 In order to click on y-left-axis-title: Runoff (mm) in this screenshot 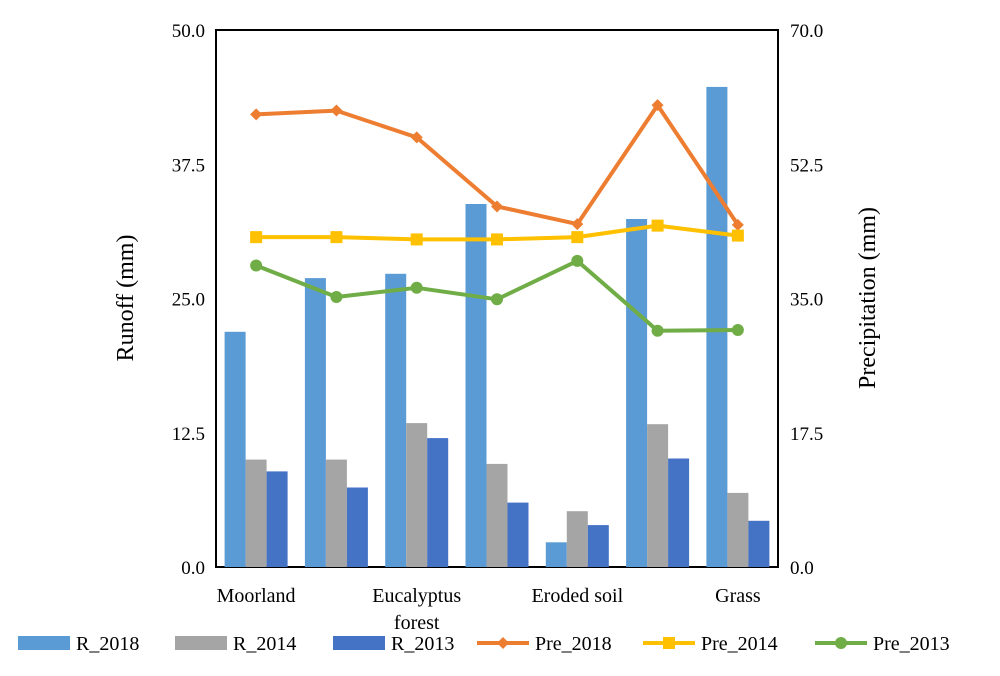, I will do `click(126, 298)`.